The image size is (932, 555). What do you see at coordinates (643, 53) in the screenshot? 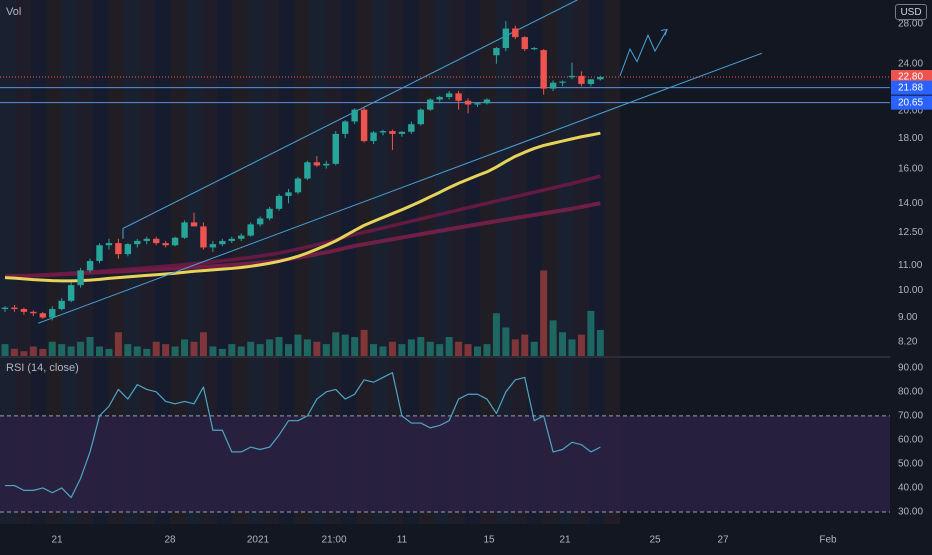
I see `projection-path` at bounding box center [643, 53].